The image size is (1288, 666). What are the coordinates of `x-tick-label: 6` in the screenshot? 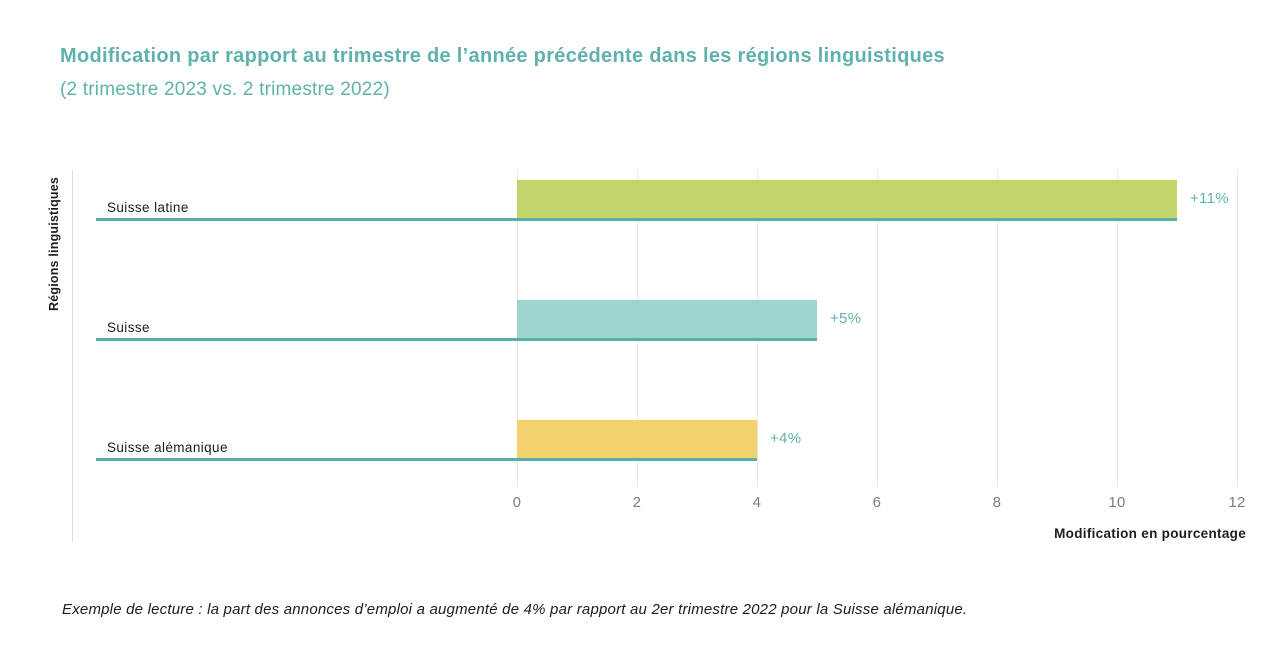 It's located at (877, 502).